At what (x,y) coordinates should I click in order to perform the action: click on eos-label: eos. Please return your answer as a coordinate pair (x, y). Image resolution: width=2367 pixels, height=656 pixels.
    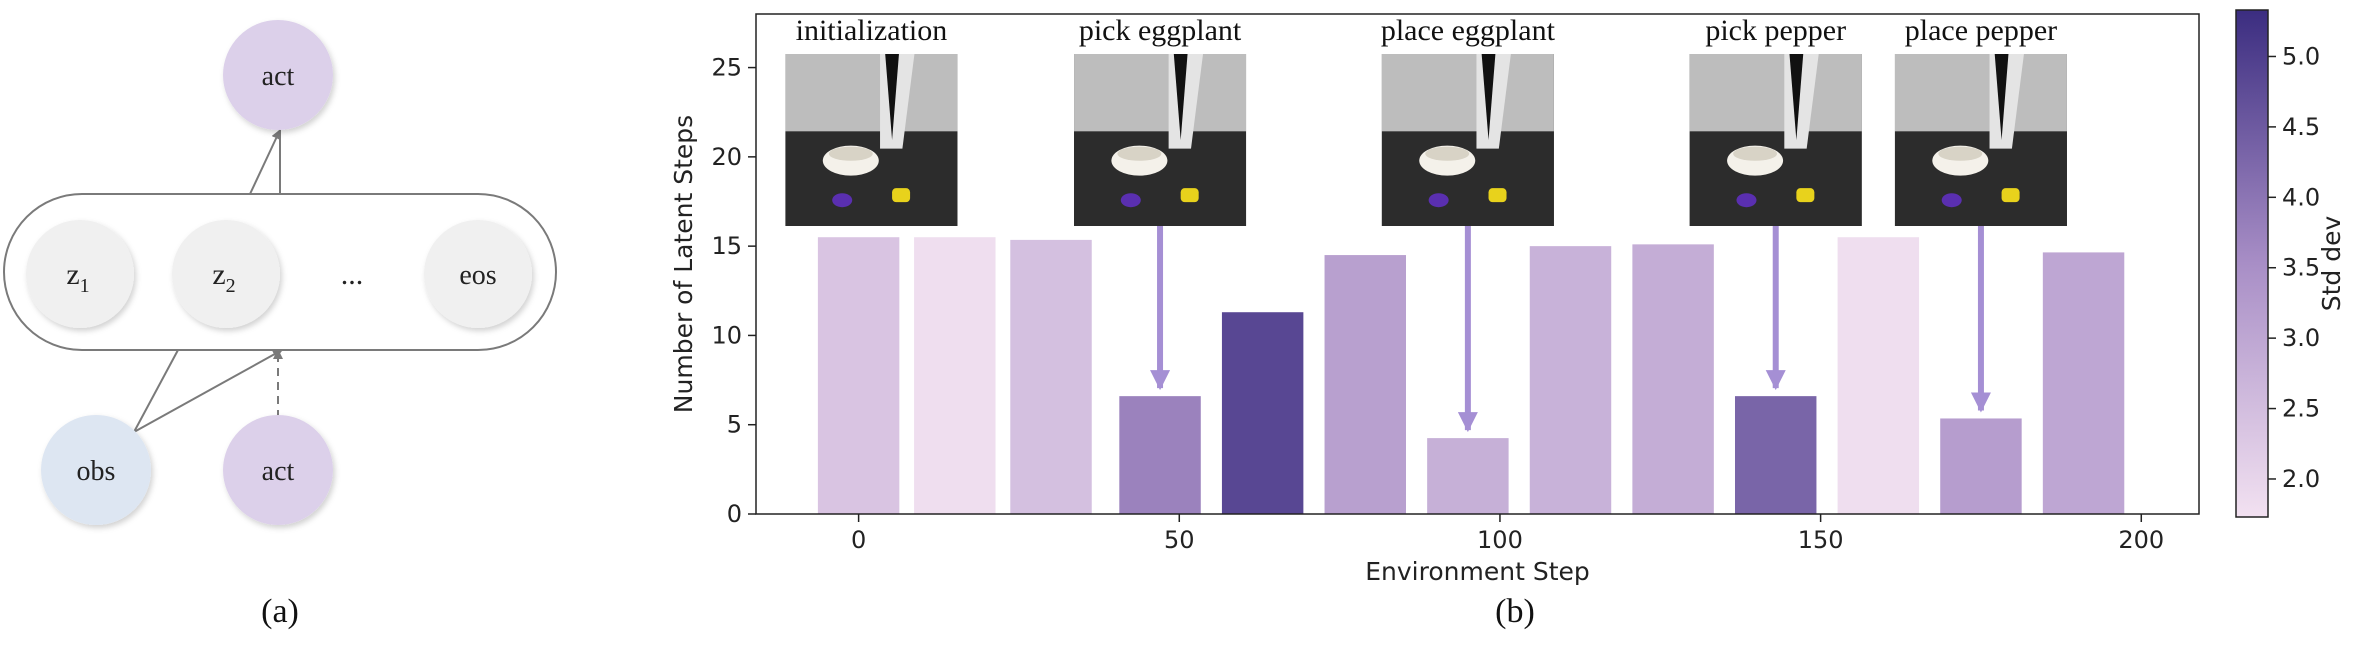
    Looking at the image, I should click on (477, 275).